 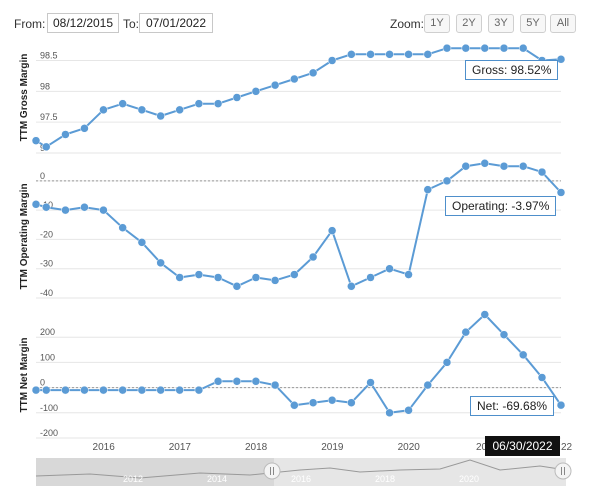 What do you see at coordinates (437, 23) in the screenshot?
I see `zoom-1y-button: 1Y` at bounding box center [437, 23].